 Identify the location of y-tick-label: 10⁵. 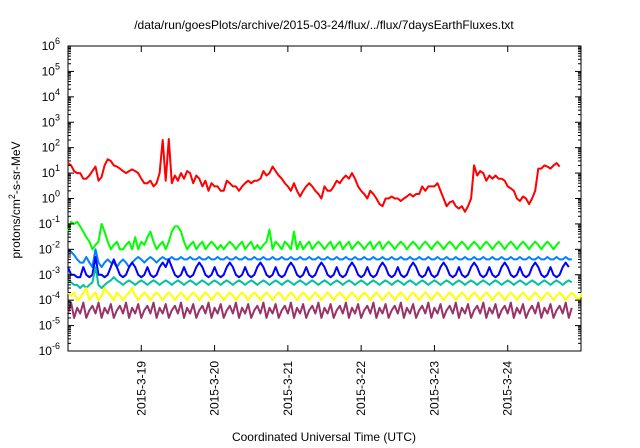
(51, 69).